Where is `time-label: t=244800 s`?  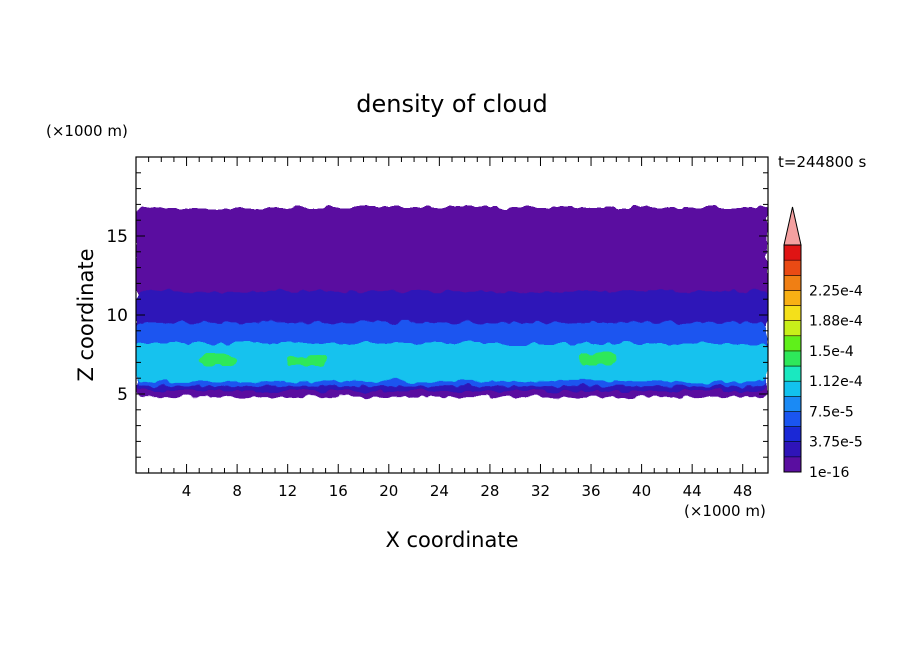 time-label: t=244800 s is located at coordinates (822, 162).